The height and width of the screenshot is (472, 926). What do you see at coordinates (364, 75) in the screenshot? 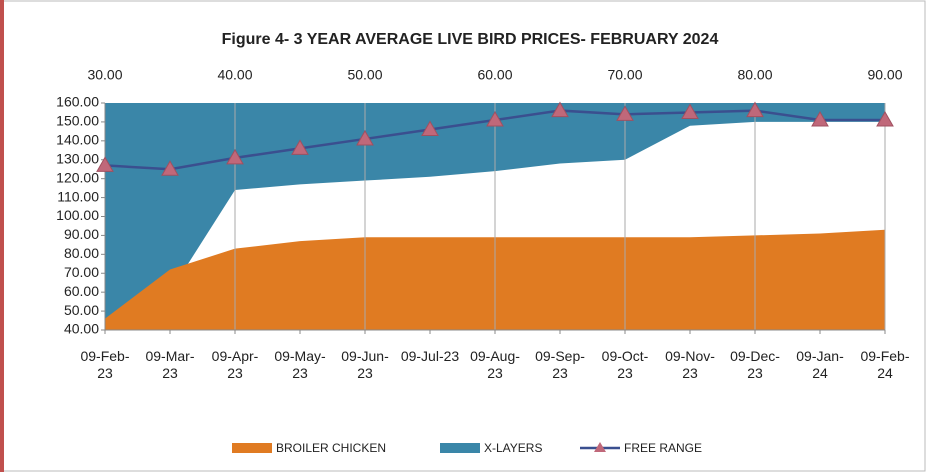
I see `x2-tick-label: 50.00` at bounding box center [364, 75].